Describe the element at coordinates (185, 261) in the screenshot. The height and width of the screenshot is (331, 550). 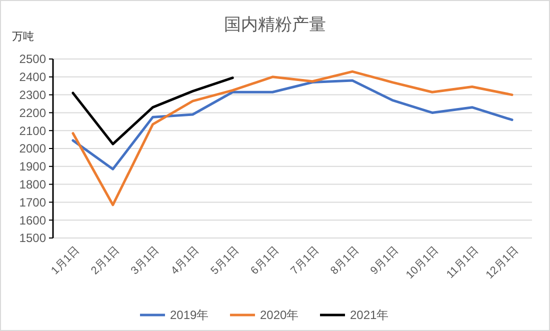
I see `x-tick-label: 4月1日` at that location.